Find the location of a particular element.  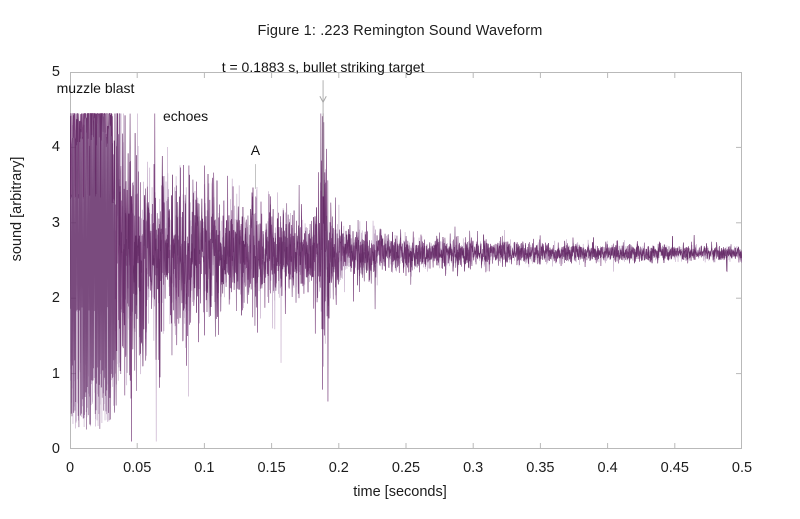

ytick-label: 3 is located at coordinates (55, 222).